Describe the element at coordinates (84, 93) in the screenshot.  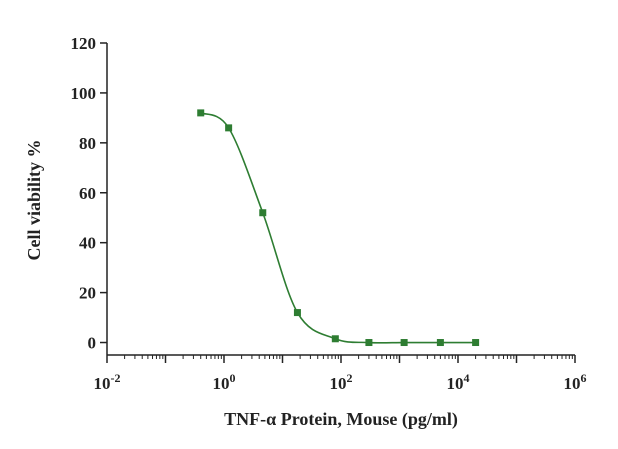
I see `y-tick-label: 100` at that location.